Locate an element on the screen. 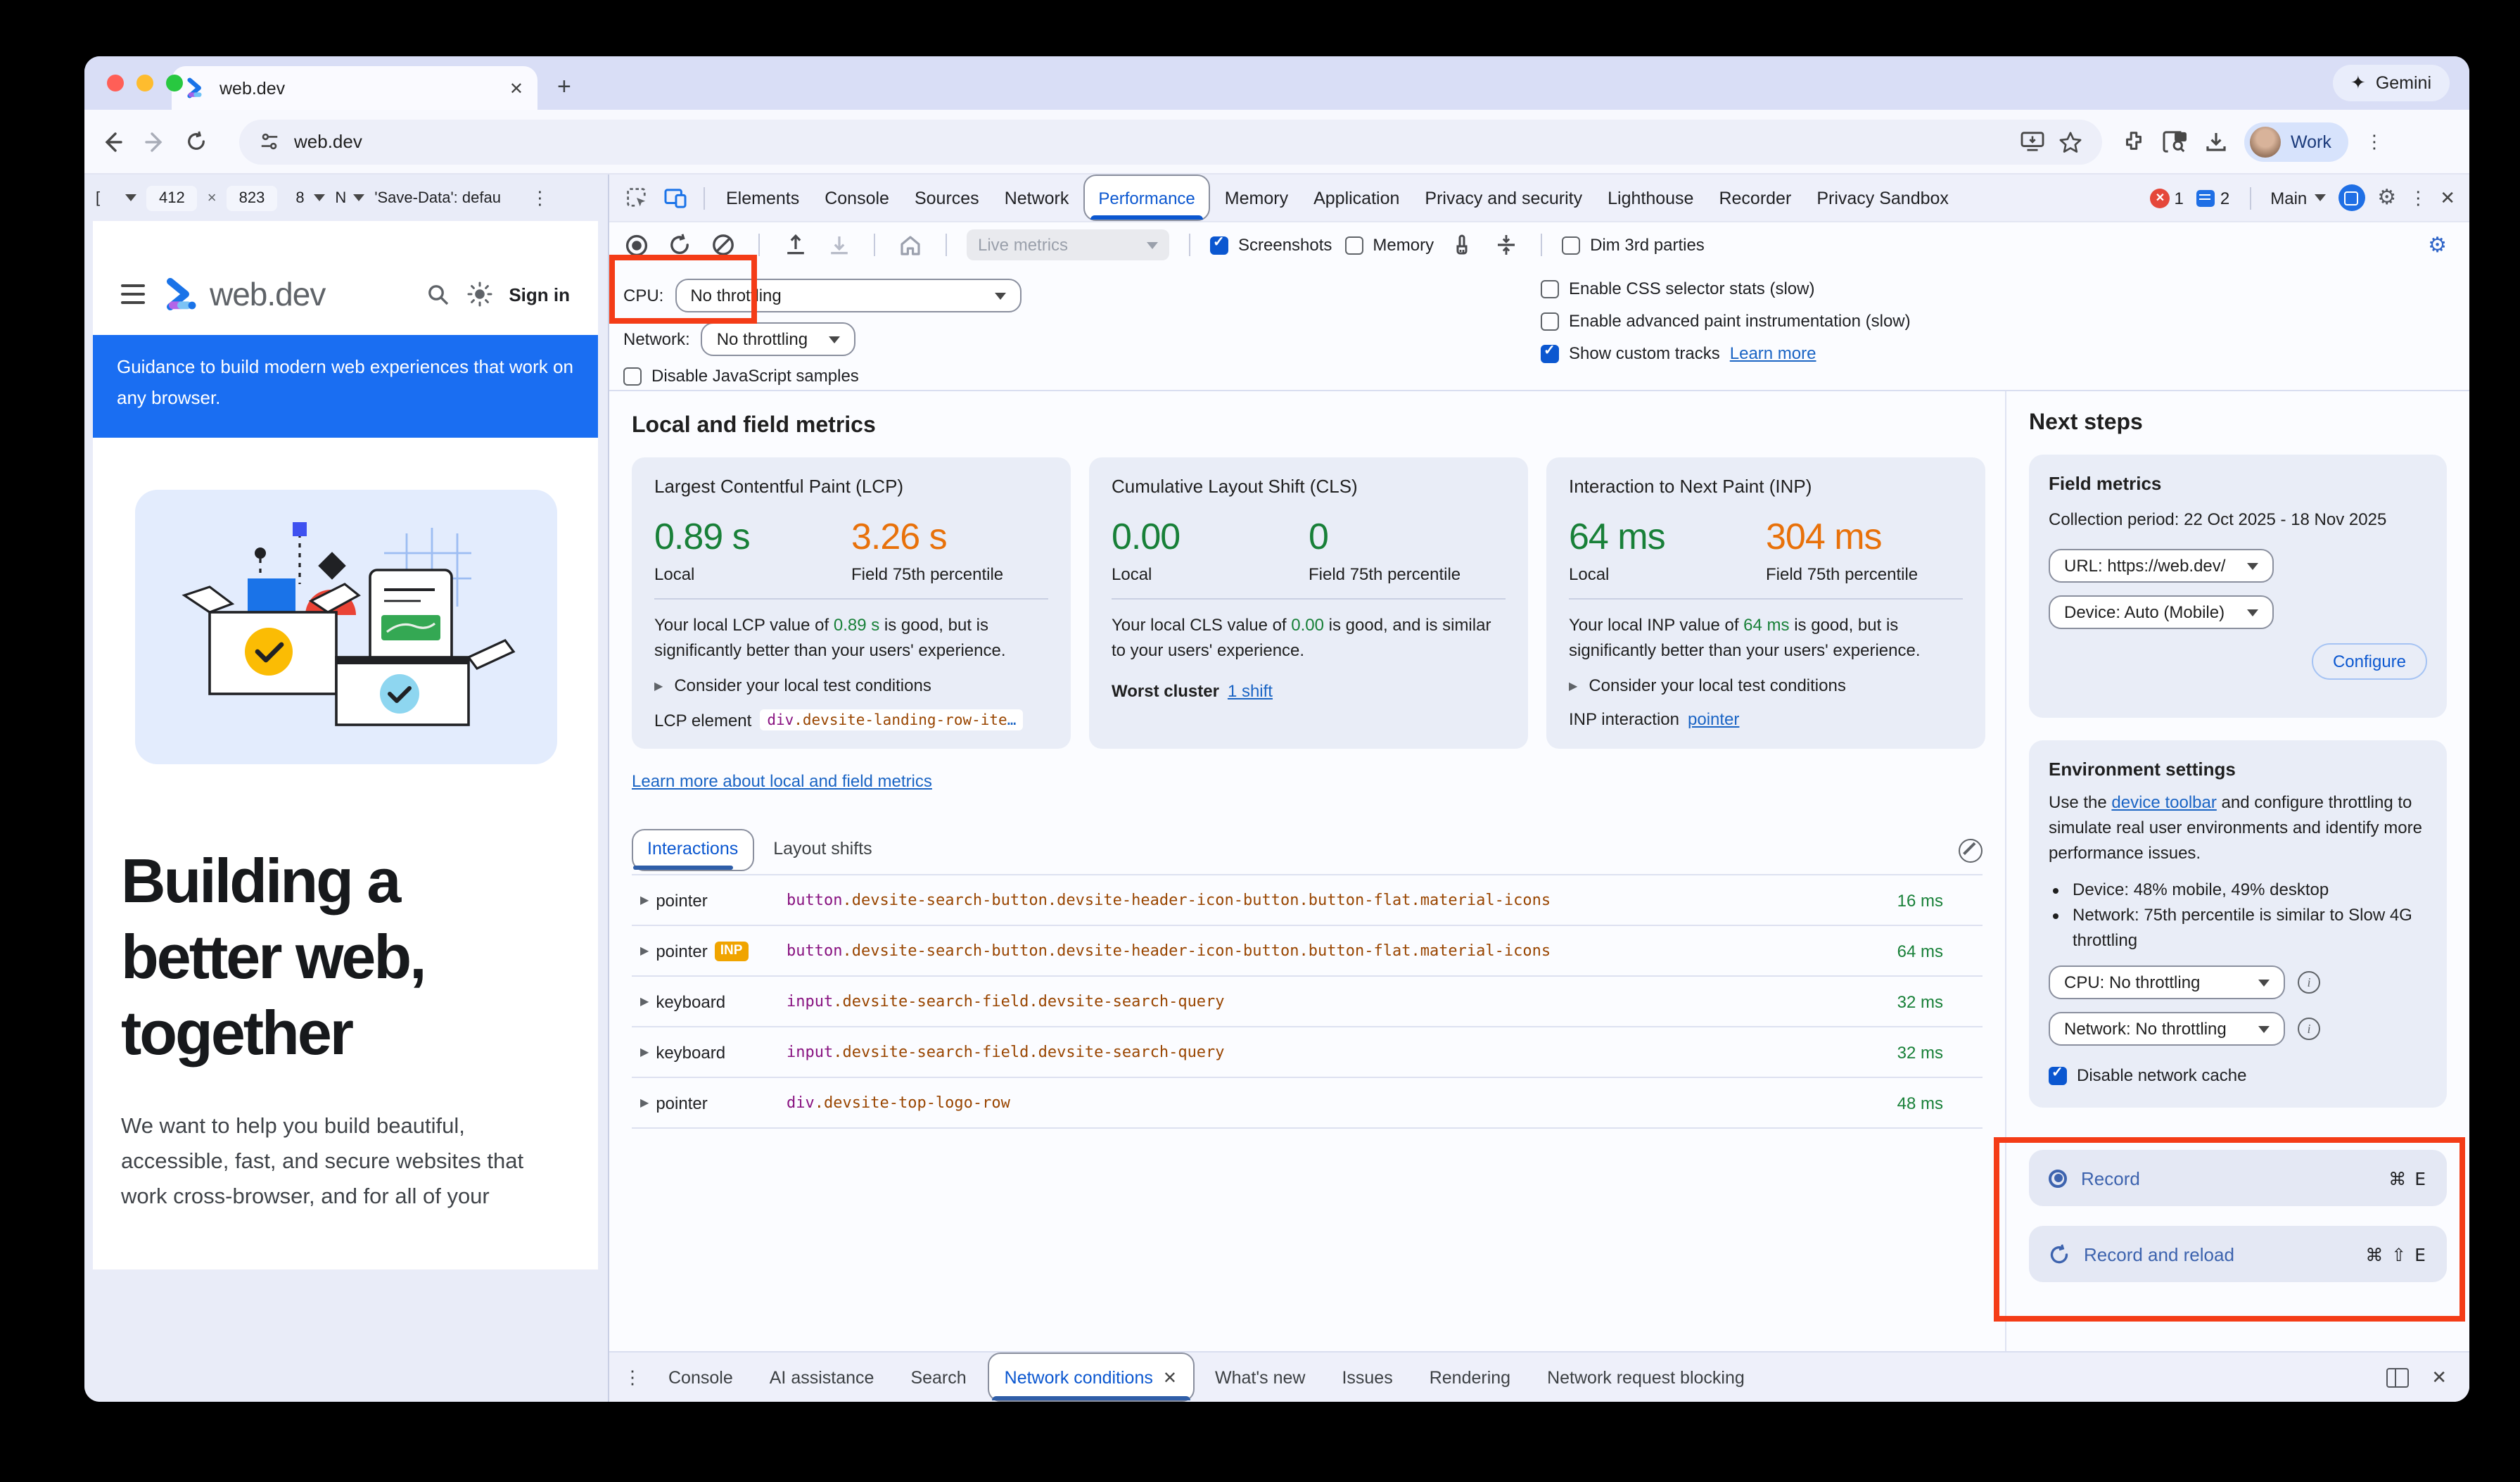  tab-network: Network is located at coordinates (1036, 198).